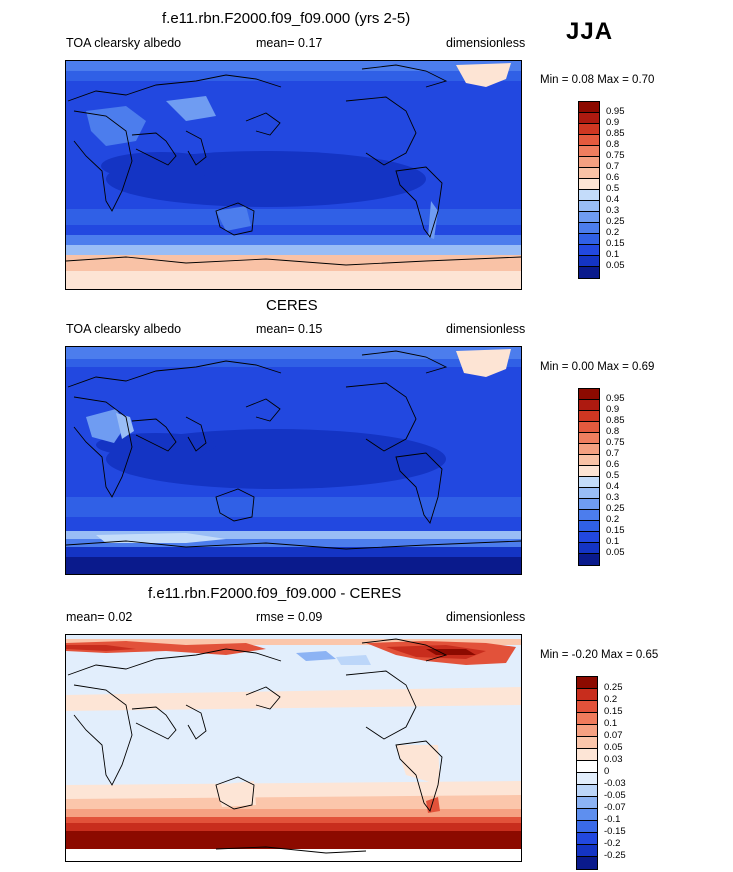 Image resolution: width=733 pixels, height=872 pixels. What do you see at coordinates (613, 122) in the screenshot?
I see `panel-1-colorbar-label: 0.9` at bounding box center [613, 122].